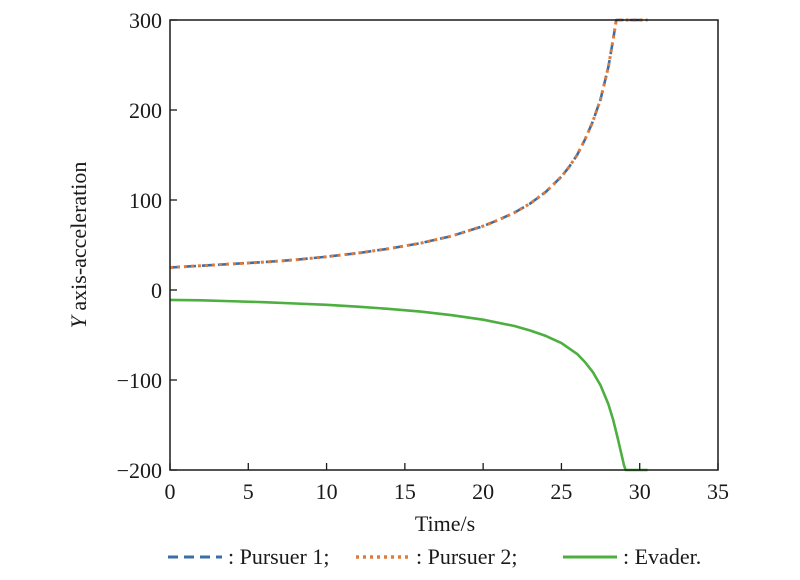  Describe the element at coordinates (662, 556) in the screenshot. I see `legend-label-evader: : Evader.` at that location.